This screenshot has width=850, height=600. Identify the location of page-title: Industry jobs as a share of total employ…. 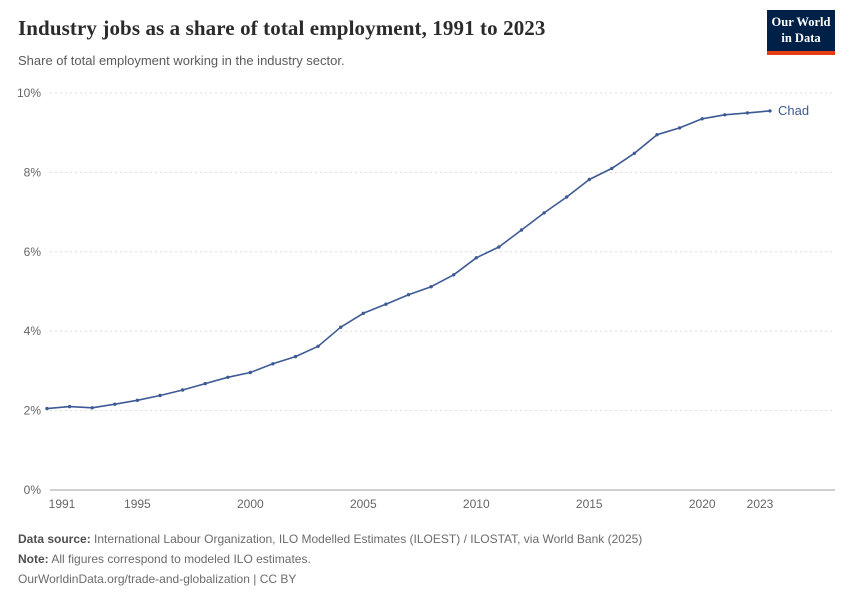
(282, 28).